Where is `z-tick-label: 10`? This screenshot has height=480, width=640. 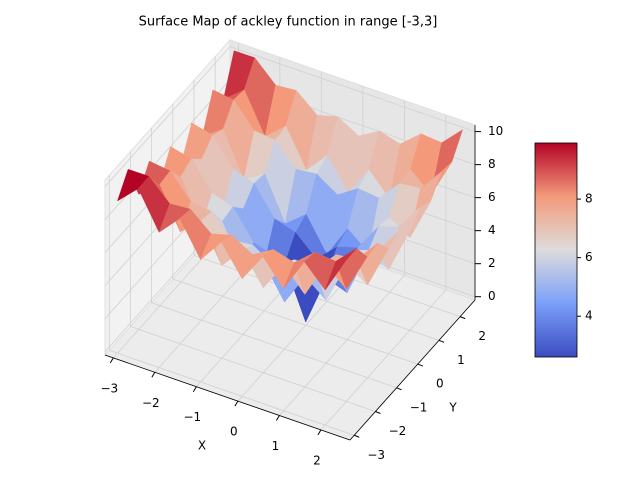 z-tick-label: 10 is located at coordinates (495, 131).